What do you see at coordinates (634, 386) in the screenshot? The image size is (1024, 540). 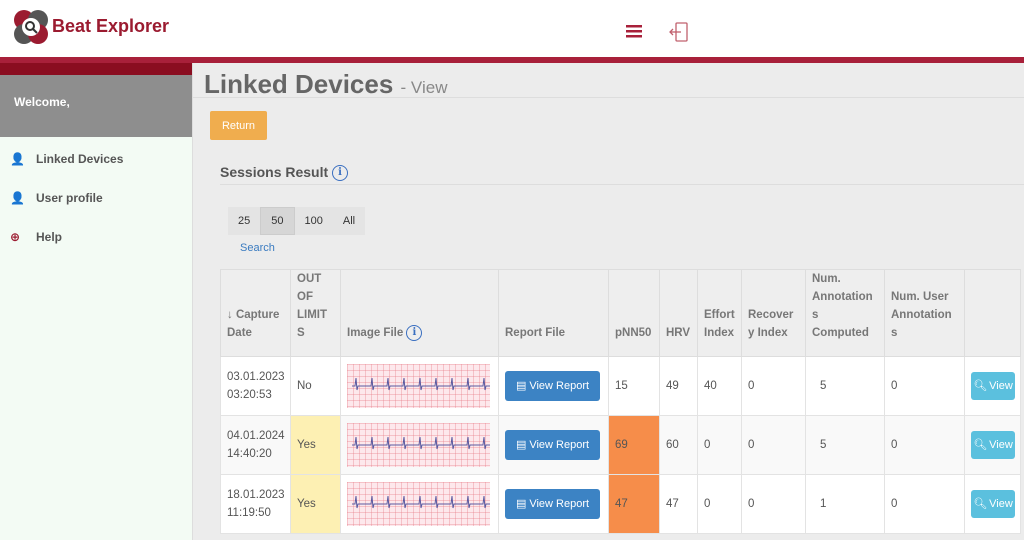 I see `pnn50: 15` at bounding box center [634, 386].